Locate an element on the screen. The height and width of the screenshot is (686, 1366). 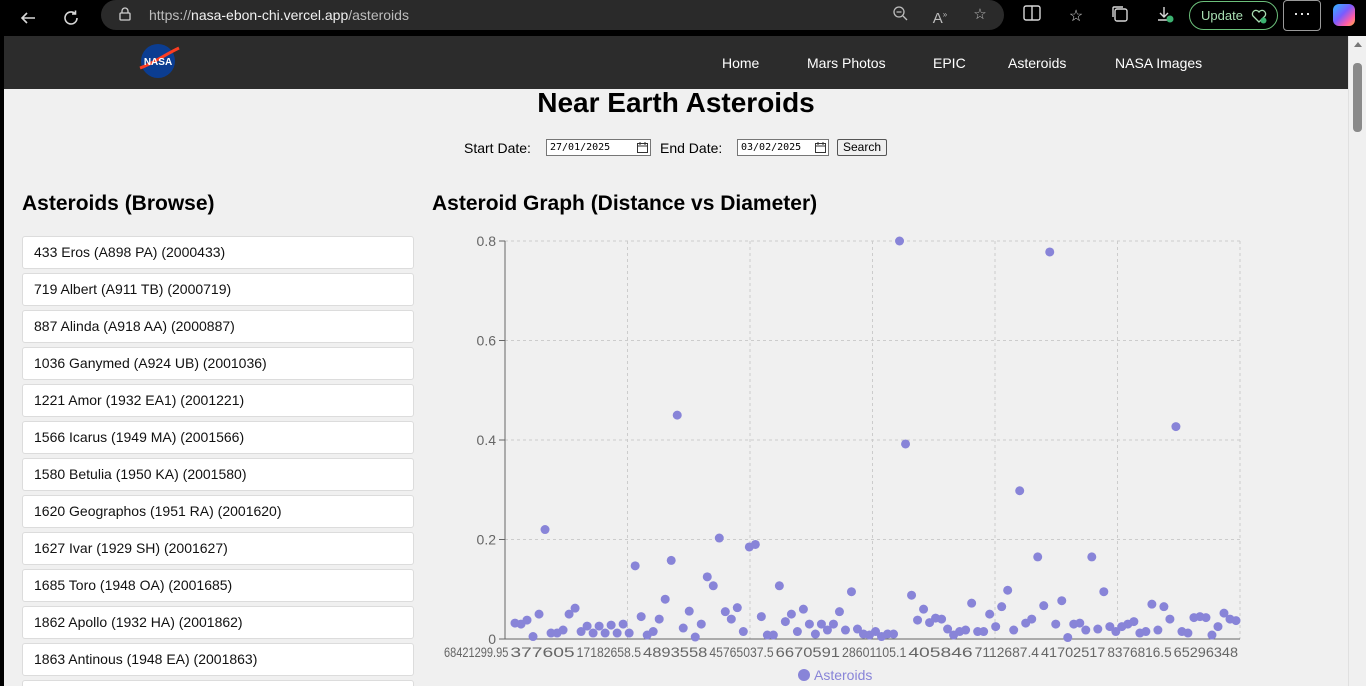
x-tick-label: 6670591 is located at coordinates (808, 652).